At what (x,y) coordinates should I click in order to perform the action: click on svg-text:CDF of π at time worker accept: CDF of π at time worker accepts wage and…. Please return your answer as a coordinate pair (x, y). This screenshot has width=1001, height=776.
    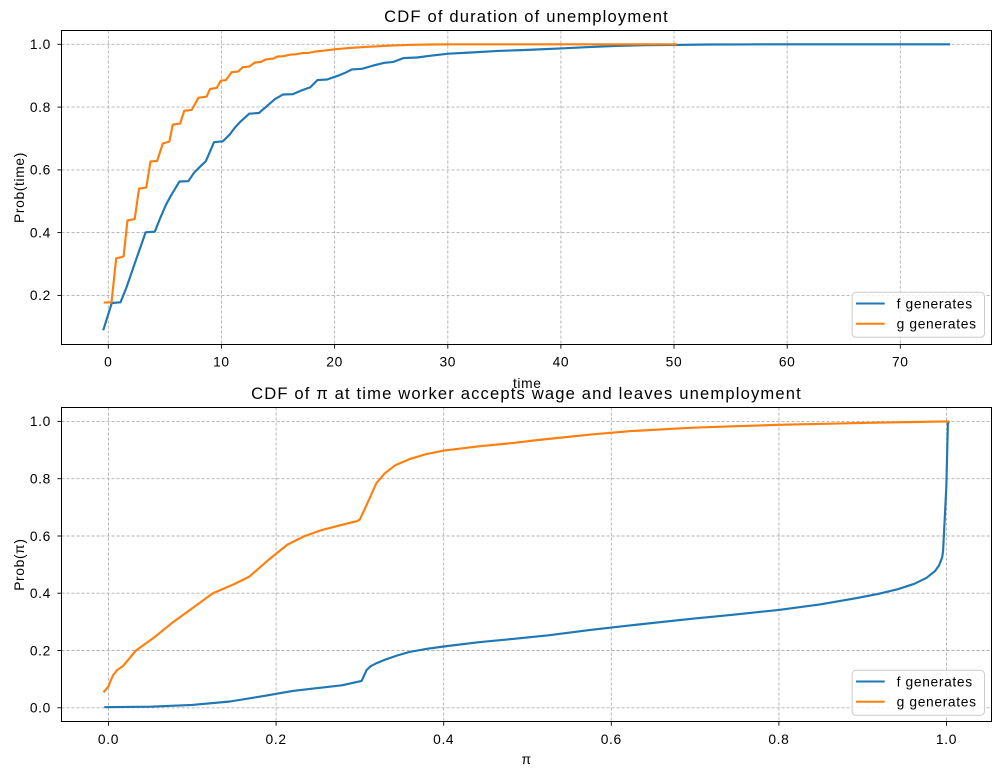
    Looking at the image, I should click on (526, 393).